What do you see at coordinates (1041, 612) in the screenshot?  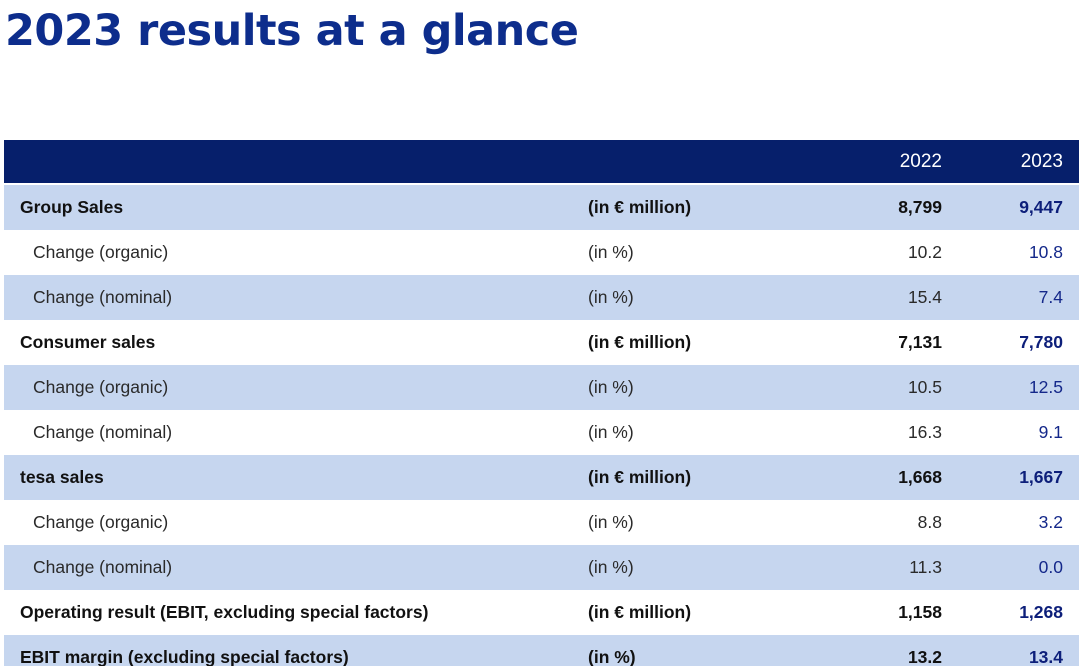 I see `value-2023: 1,268` at bounding box center [1041, 612].